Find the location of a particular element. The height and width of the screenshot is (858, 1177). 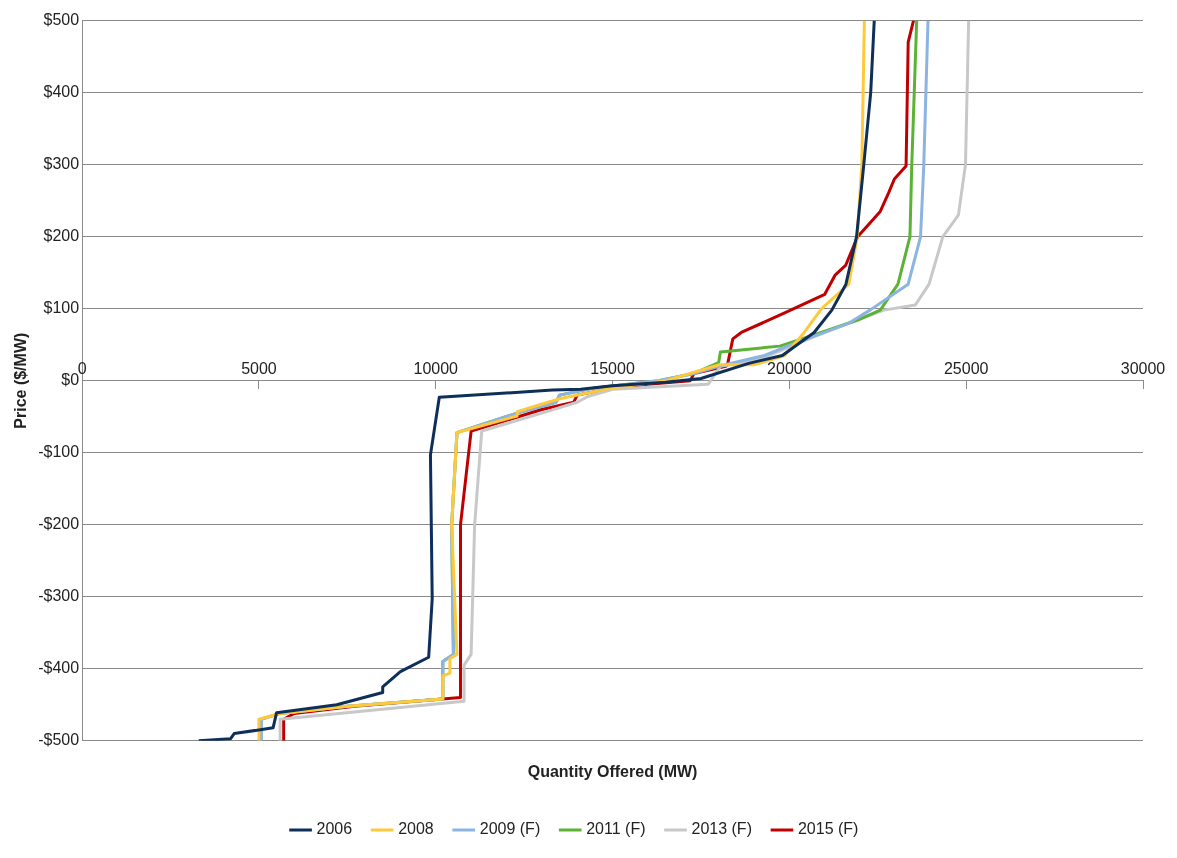

y-tick-label: -$200 is located at coordinates (59, 524).